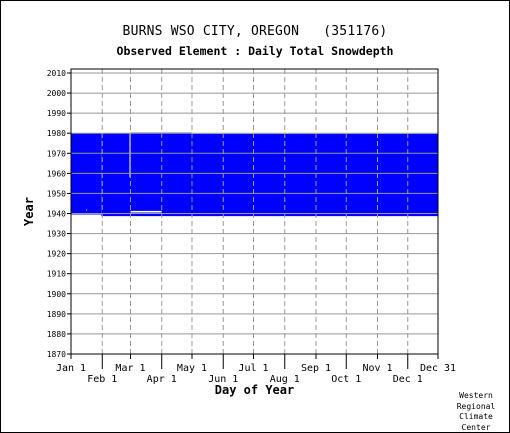 The height and width of the screenshot is (433, 510). I want to click on y-tick-label: 1970, so click(56, 153).